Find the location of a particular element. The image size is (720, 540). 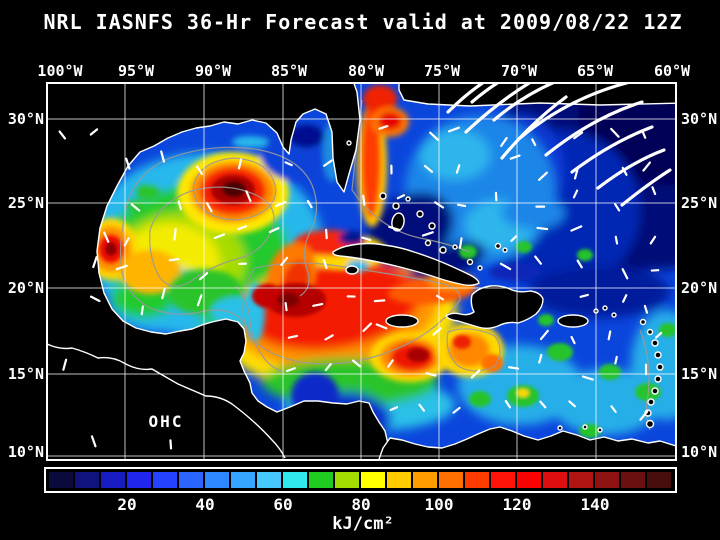

colorbar-tick: 20 is located at coordinates (126, 504).